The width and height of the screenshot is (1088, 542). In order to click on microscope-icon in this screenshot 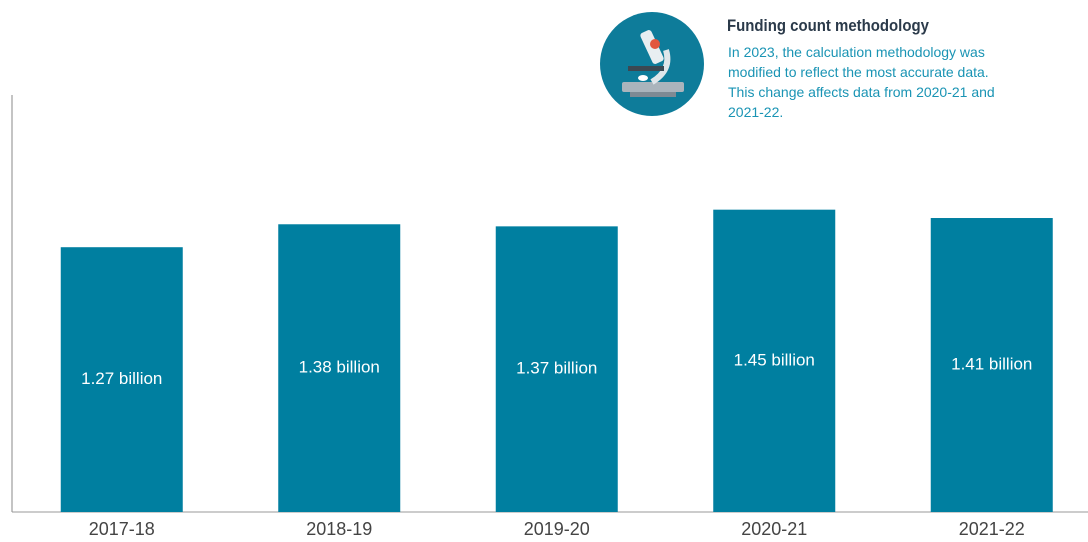, I will do `click(652, 64)`.